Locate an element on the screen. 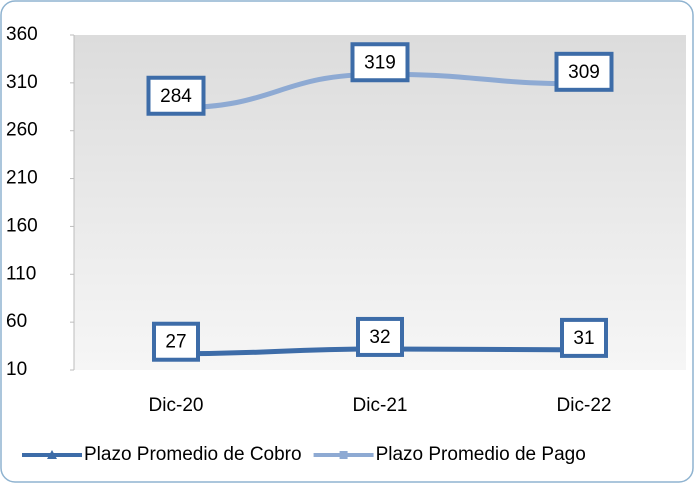 This screenshot has width=694, height=483. x-tick-label: Dic-22 is located at coordinates (584, 405).